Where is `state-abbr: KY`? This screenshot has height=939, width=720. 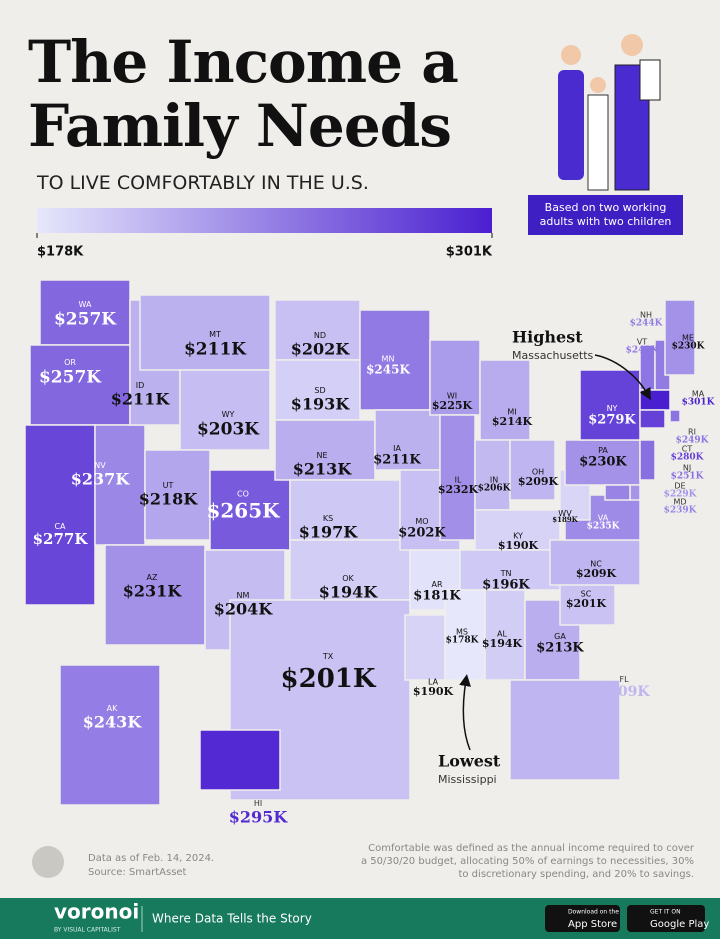 state-abbr: KY is located at coordinates (518, 536).